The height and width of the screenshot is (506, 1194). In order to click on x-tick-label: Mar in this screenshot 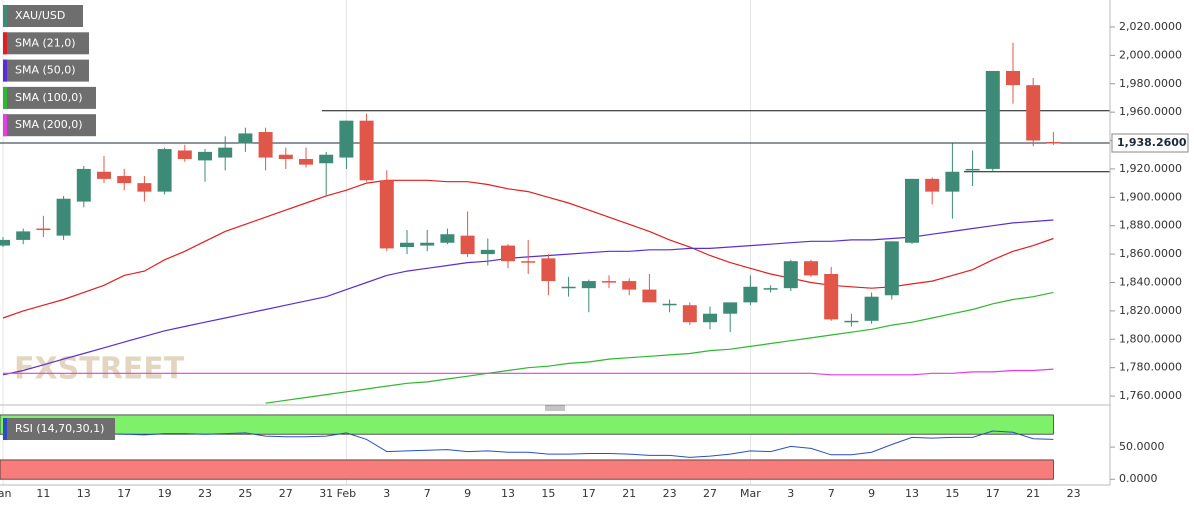, I will do `click(750, 493)`.